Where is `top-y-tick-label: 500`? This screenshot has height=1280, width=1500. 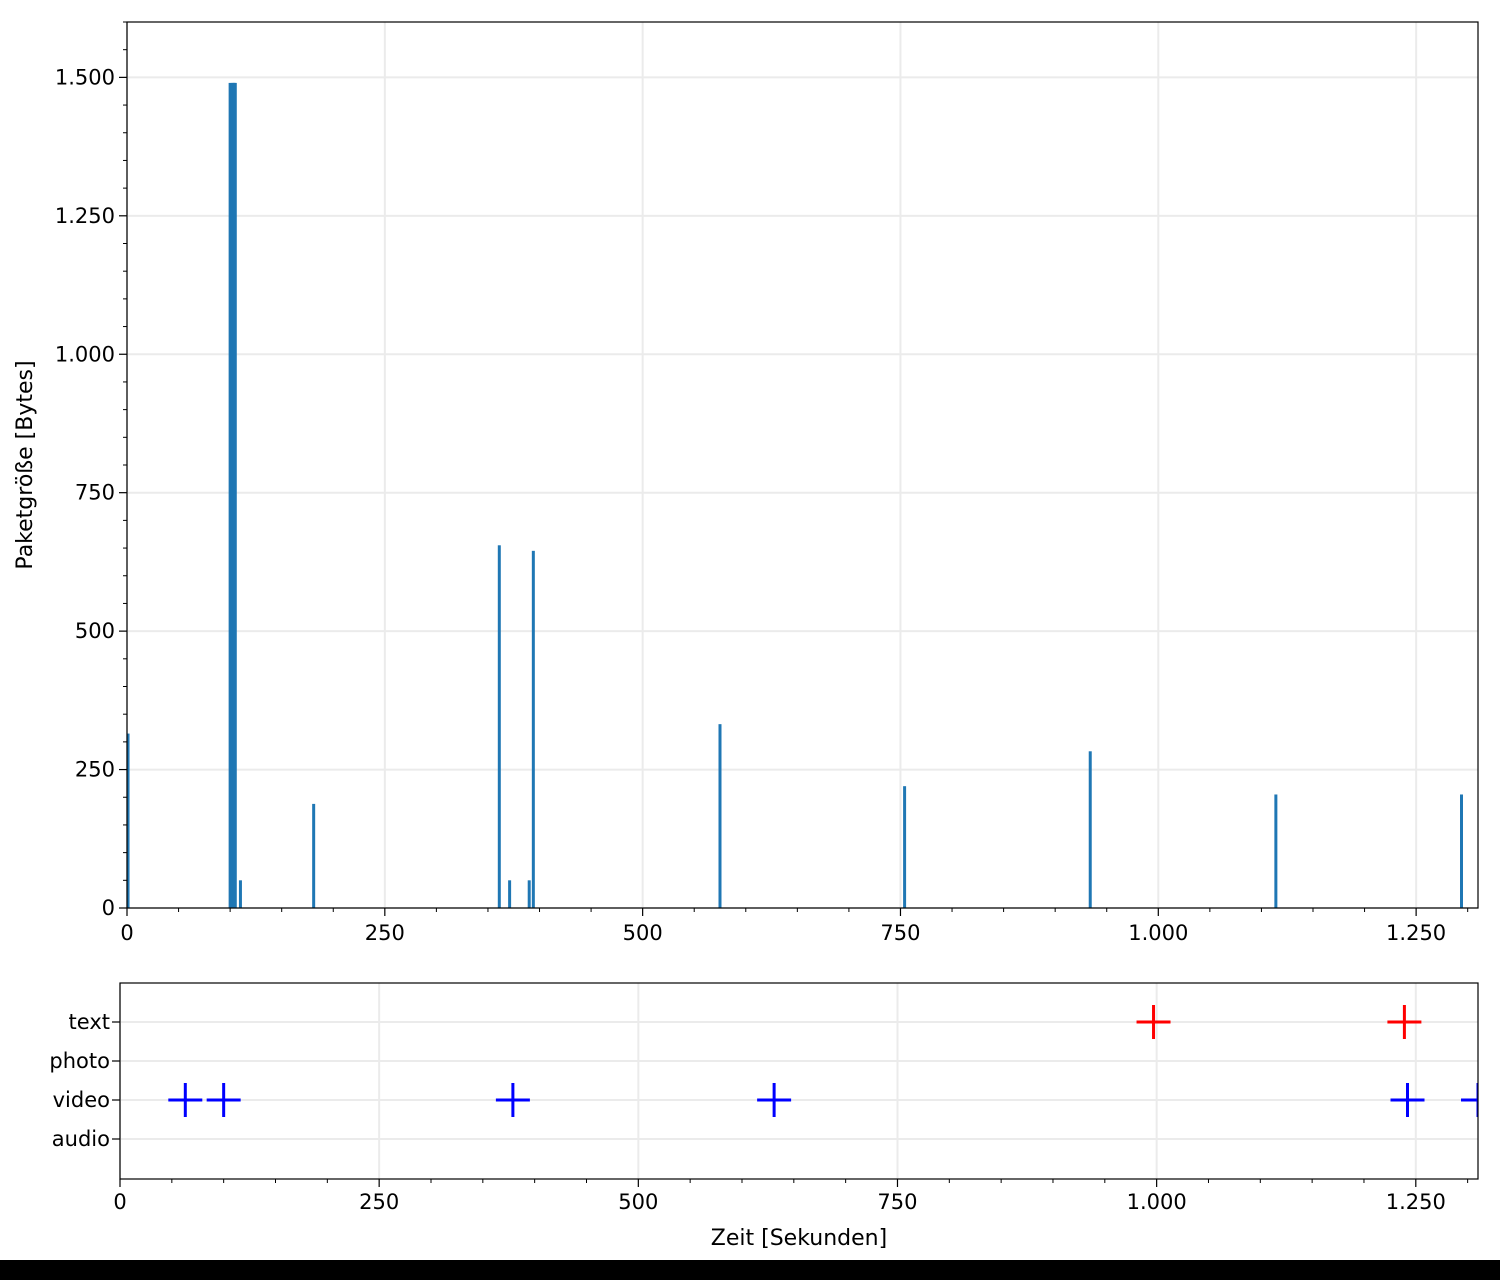
top-y-tick-label: 500 is located at coordinates (95, 631).